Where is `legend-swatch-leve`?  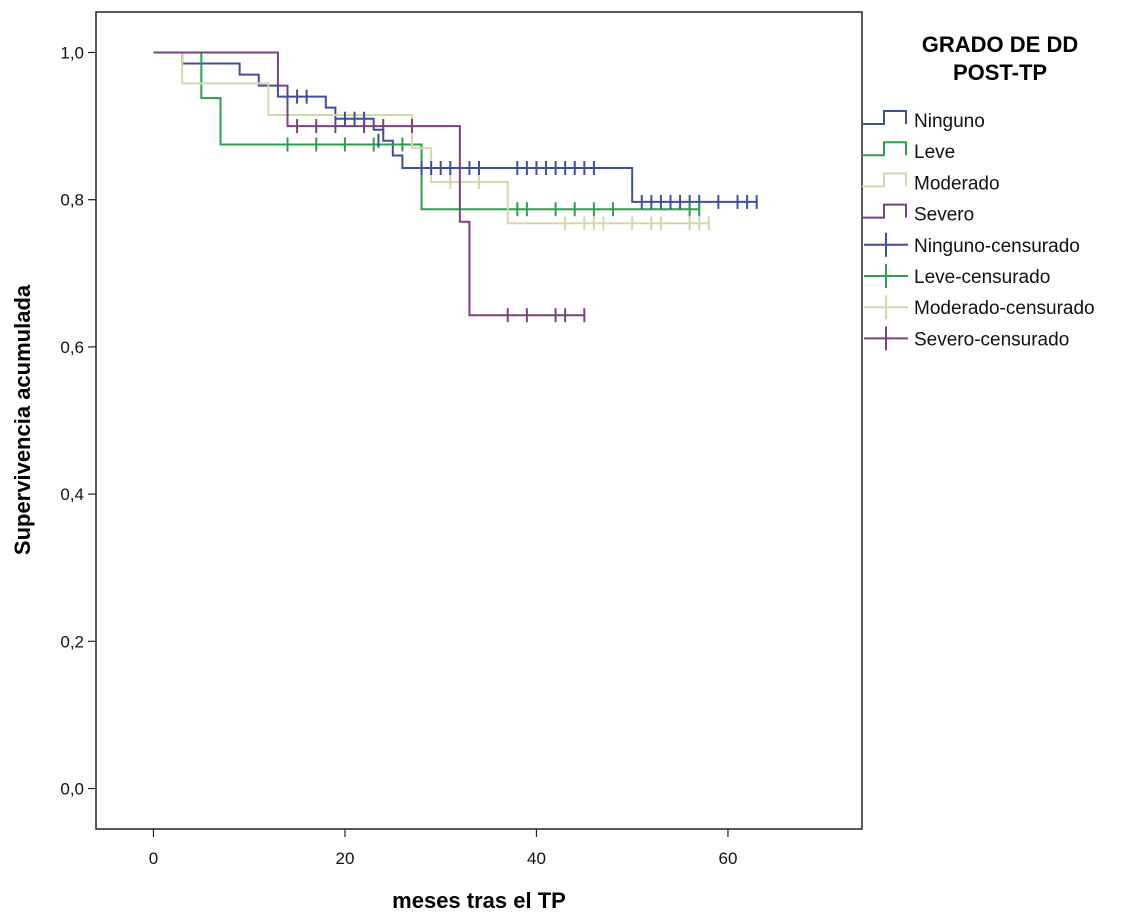
legend-swatch-leve is located at coordinates (884, 149).